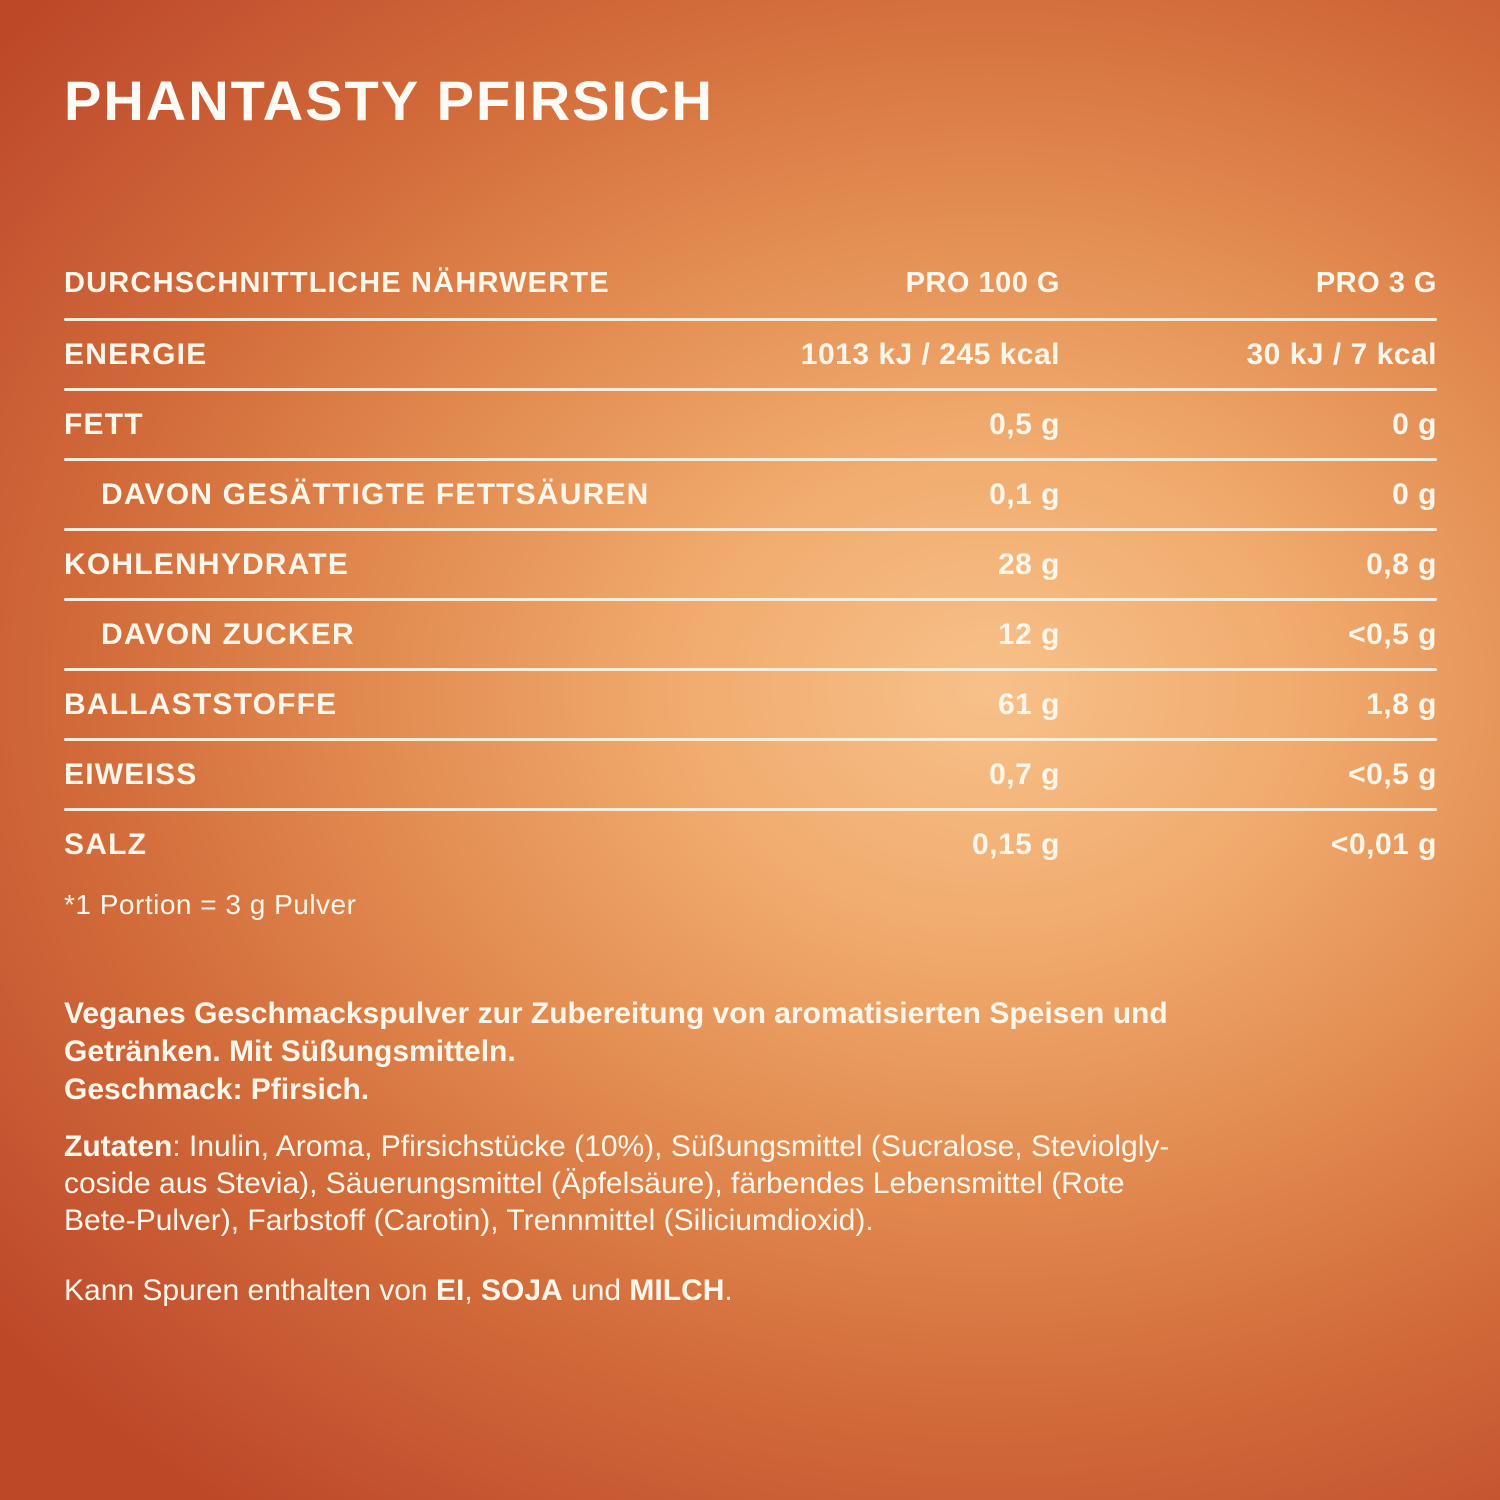  Describe the element at coordinates (750, 424) in the screenshot. I see `table-row-fett: FETT 0,5 g 0 g` at that location.